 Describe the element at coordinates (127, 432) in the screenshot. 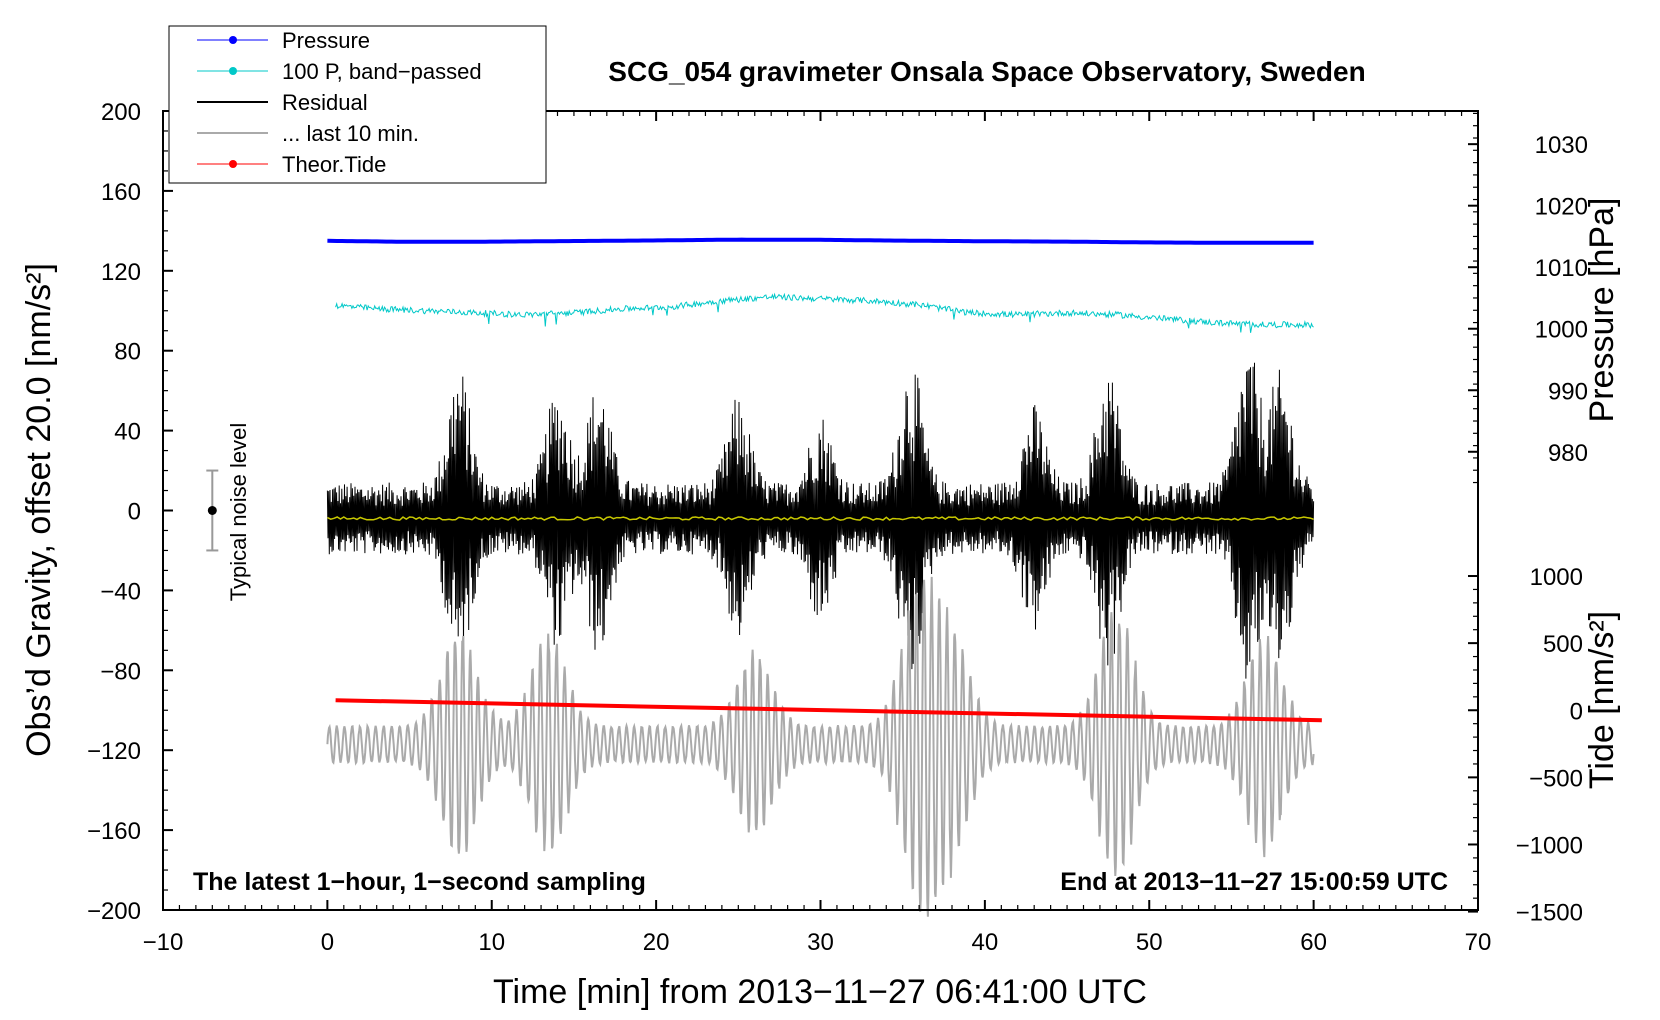

I see `y-tick-label: 40` at that location.